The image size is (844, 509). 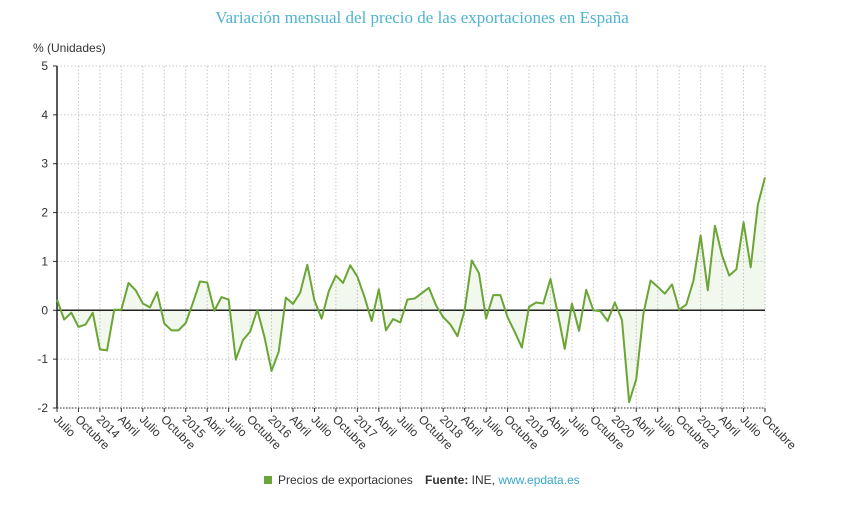 What do you see at coordinates (44, 66) in the screenshot?
I see `y-tick-label: 5` at bounding box center [44, 66].